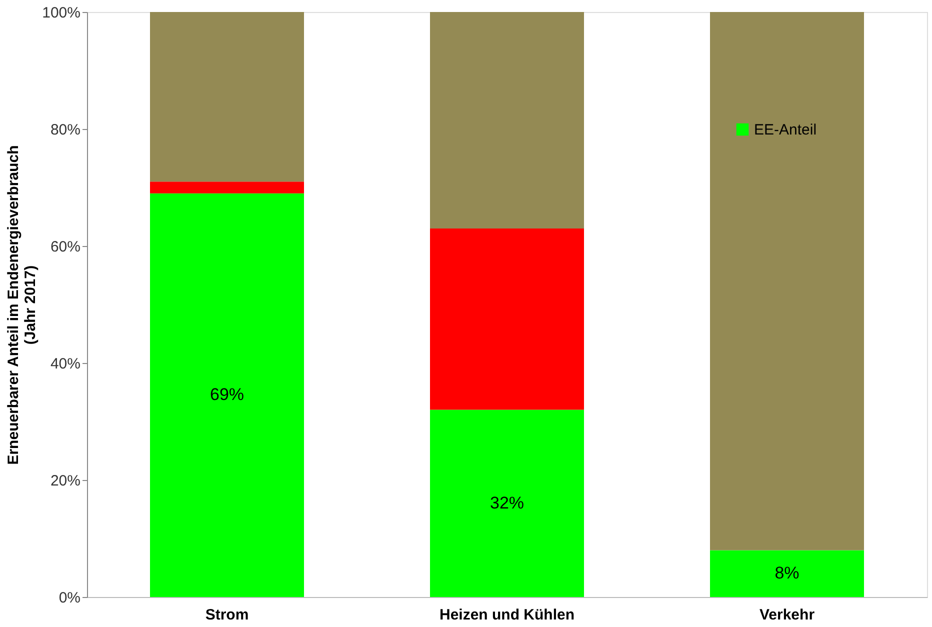  What do you see at coordinates (785, 130) in the screenshot?
I see `legend-label: EE-Anteil` at bounding box center [785, 130].